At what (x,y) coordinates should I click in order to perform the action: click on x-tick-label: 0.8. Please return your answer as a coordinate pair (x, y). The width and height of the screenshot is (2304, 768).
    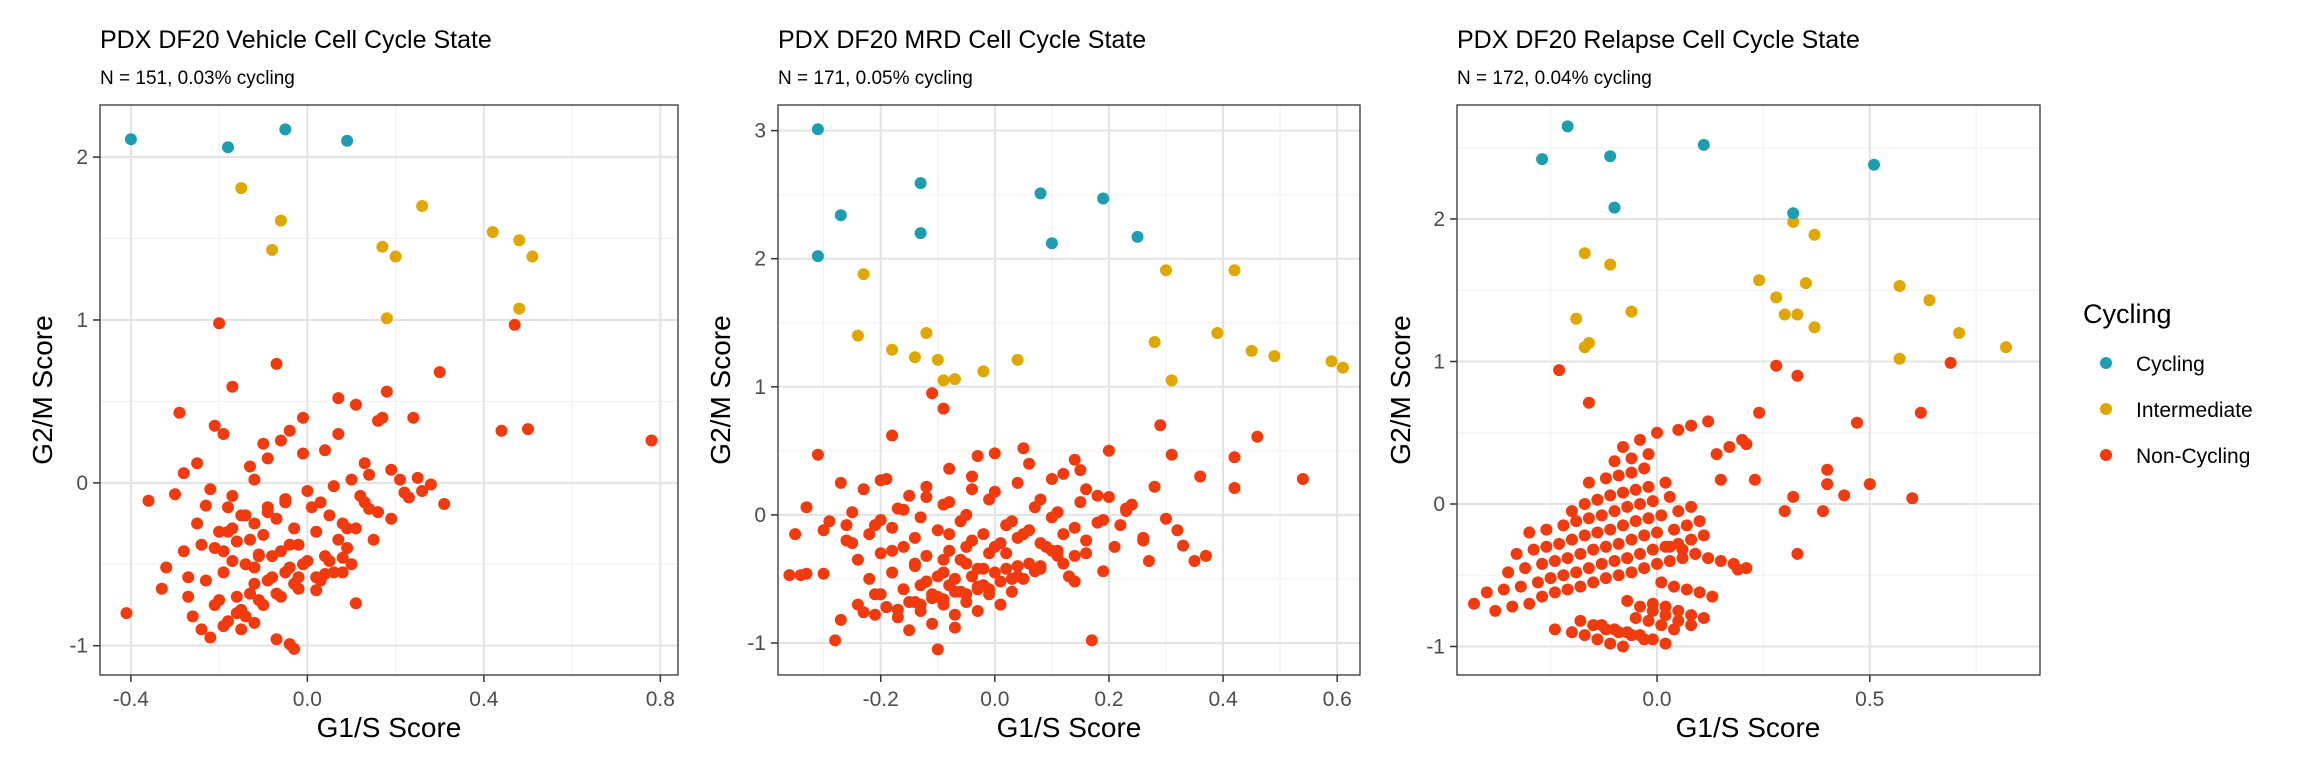
    Looking at the image, I should click on (660, 699).